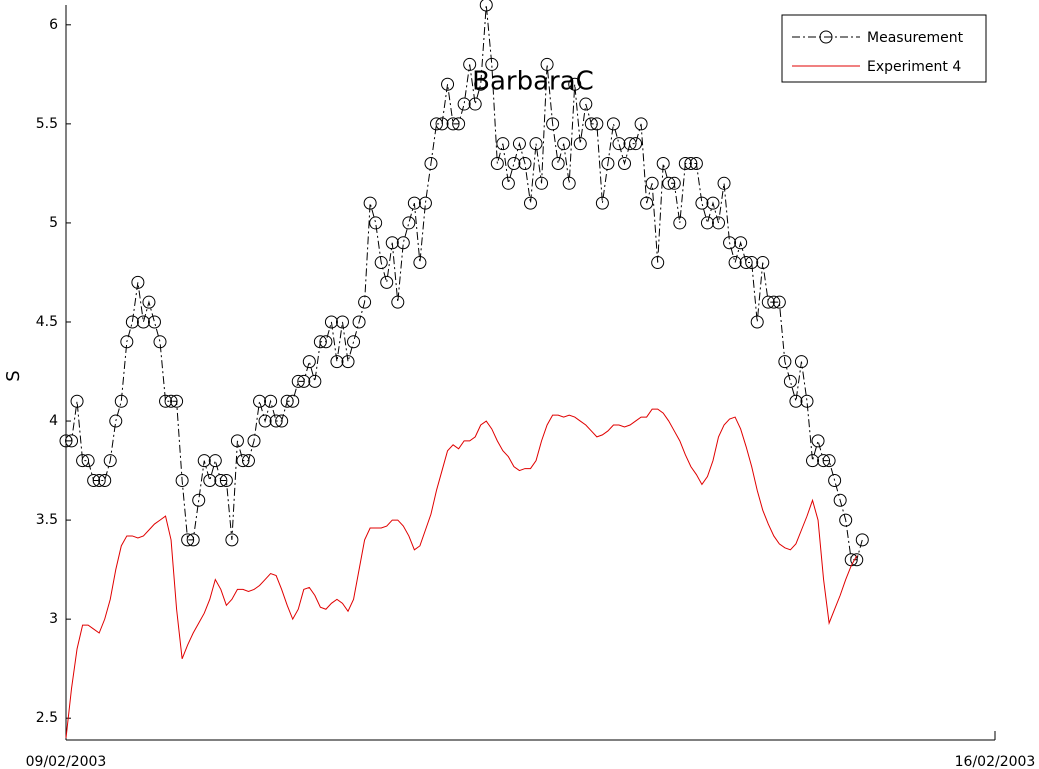 This screenshot has width=1039, height=769. What do you see at coordinates (826, 37) in the screenshot?
I see `legend-marker` at bounding box center [826, 37].